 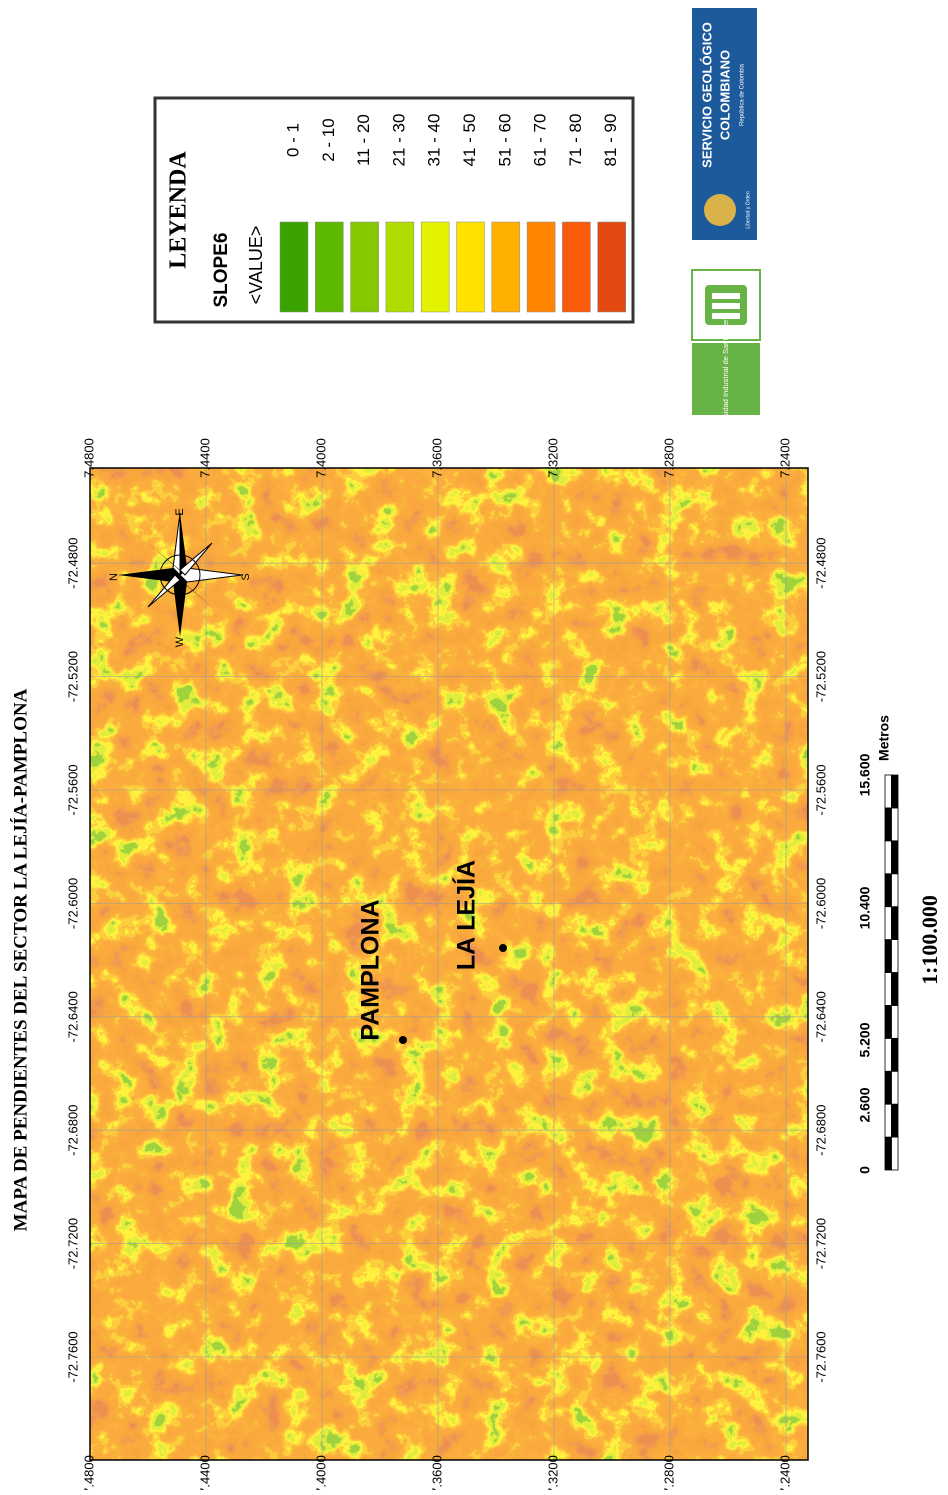 What do you see at coordinates (398, 140) in the screenshot?
I see `legend-label: 21 - 30` at bounding box center [398, 140].